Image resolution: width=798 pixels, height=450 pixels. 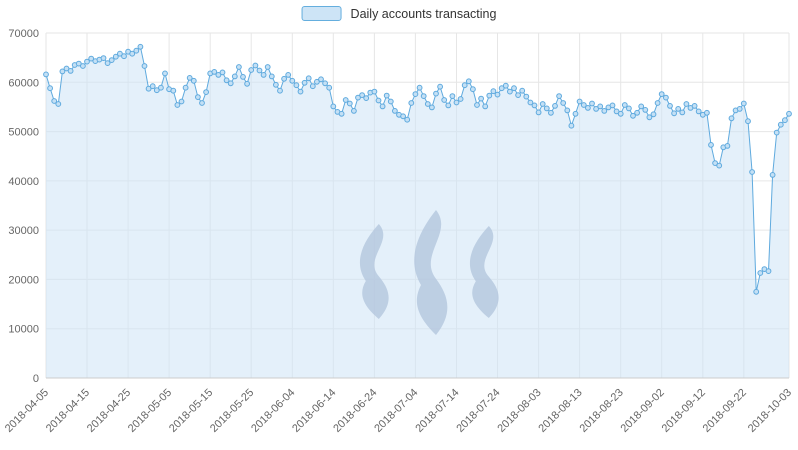 I want to click on svg-text: 2018-09-22, so click(x=725, y=411).